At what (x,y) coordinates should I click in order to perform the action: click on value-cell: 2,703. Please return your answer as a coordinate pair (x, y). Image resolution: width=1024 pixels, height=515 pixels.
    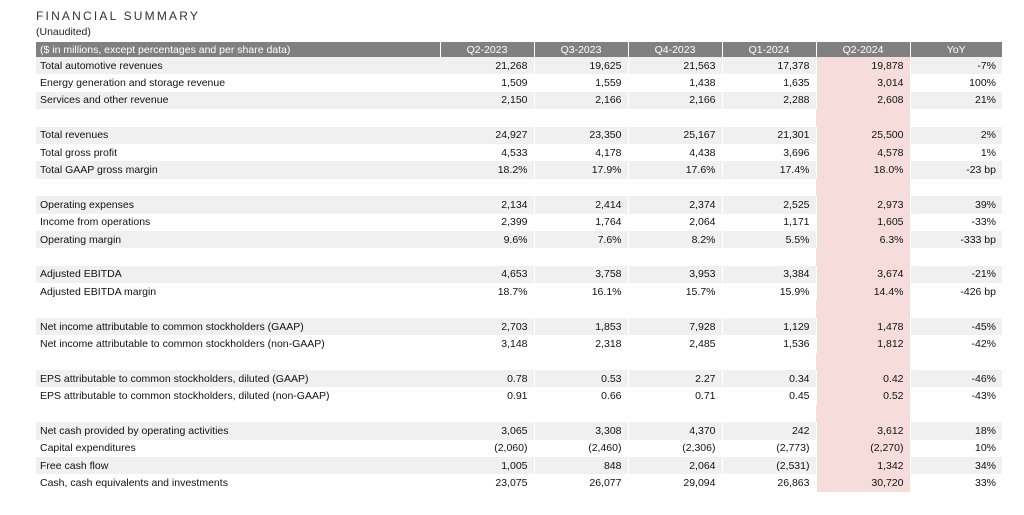
    Looking at the image, I should click on (487, 326).